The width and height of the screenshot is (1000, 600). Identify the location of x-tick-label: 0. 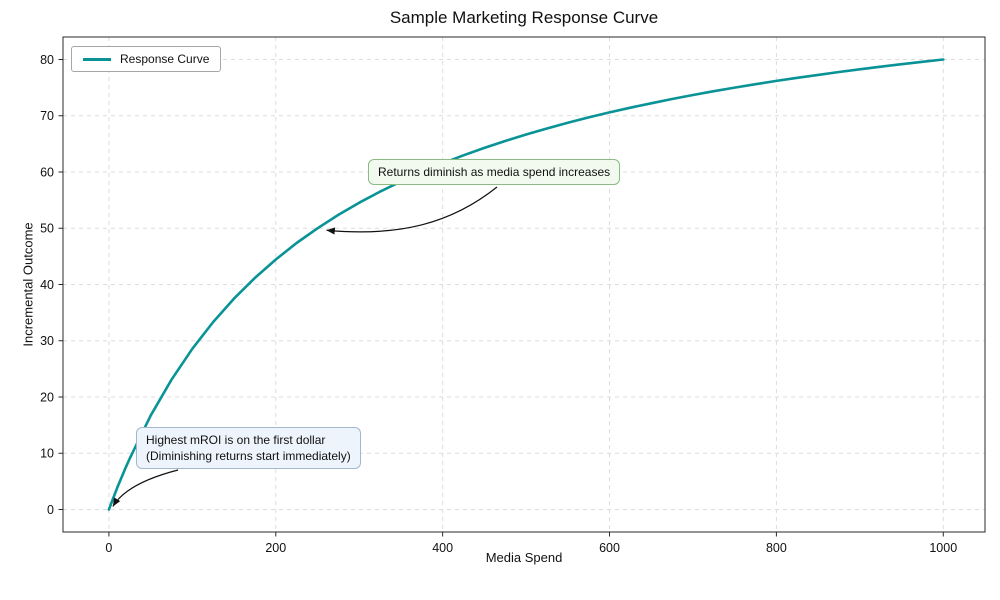
(108, 548).